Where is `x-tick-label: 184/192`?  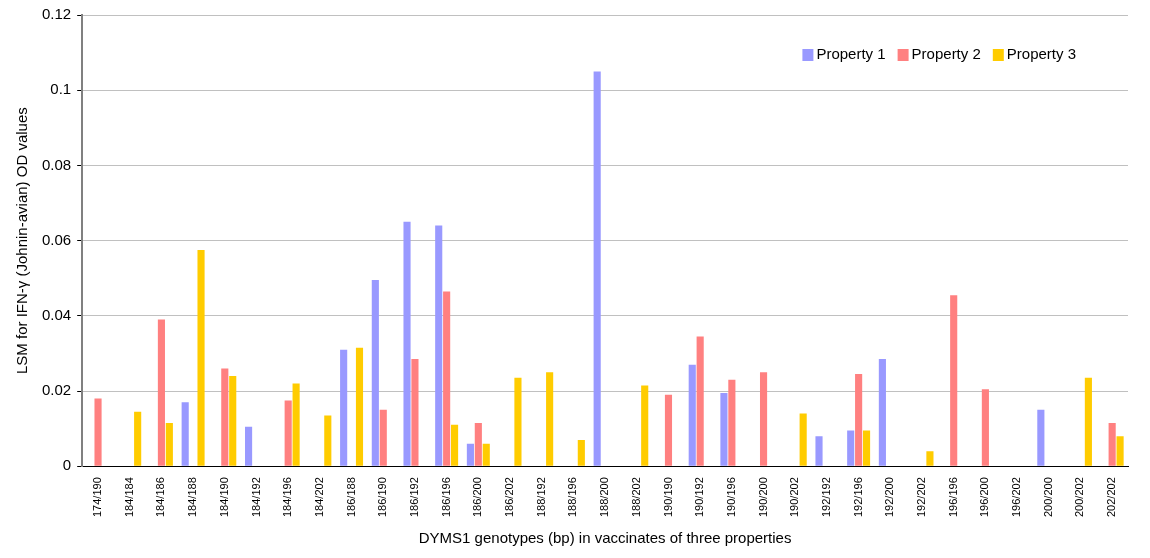
x-tick-label: 184/192 is located at coordinates (255, 497).